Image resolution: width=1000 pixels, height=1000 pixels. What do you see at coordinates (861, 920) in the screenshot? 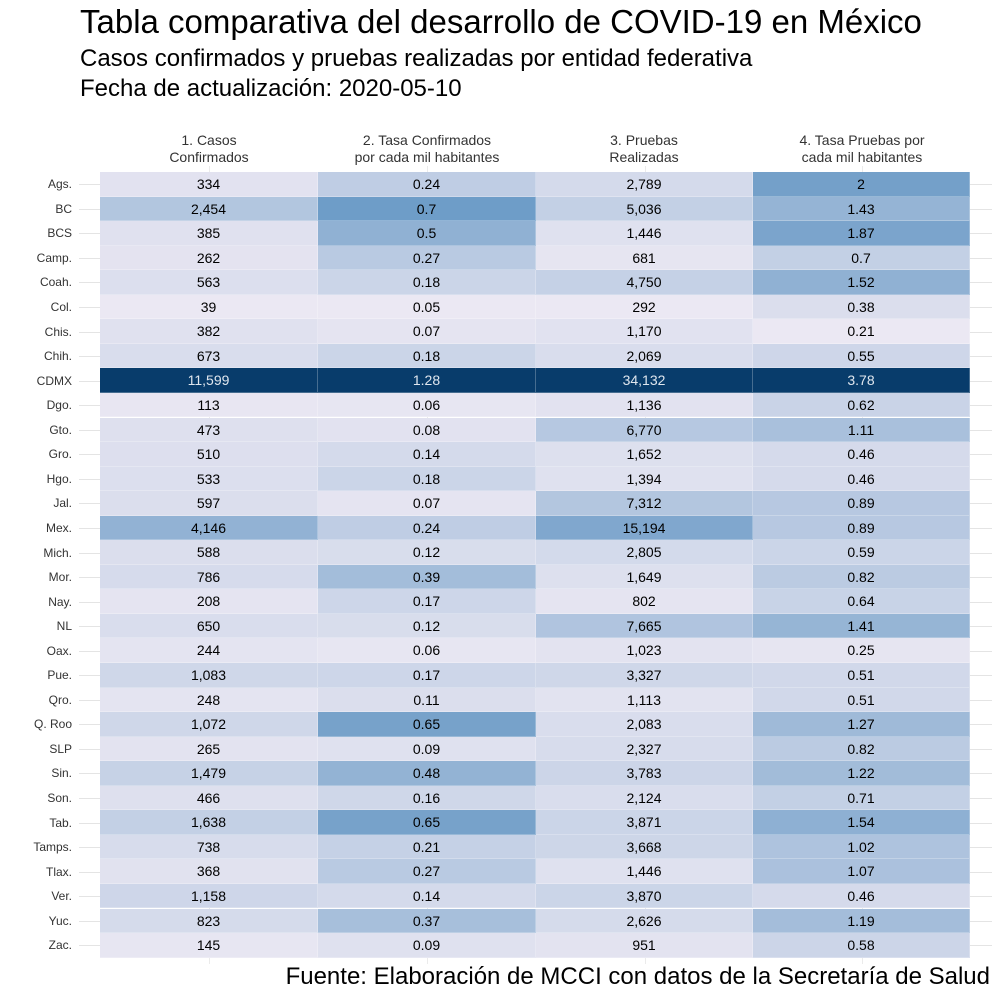
I see `cell-value: 1.19` at bounding box center [861, 920].